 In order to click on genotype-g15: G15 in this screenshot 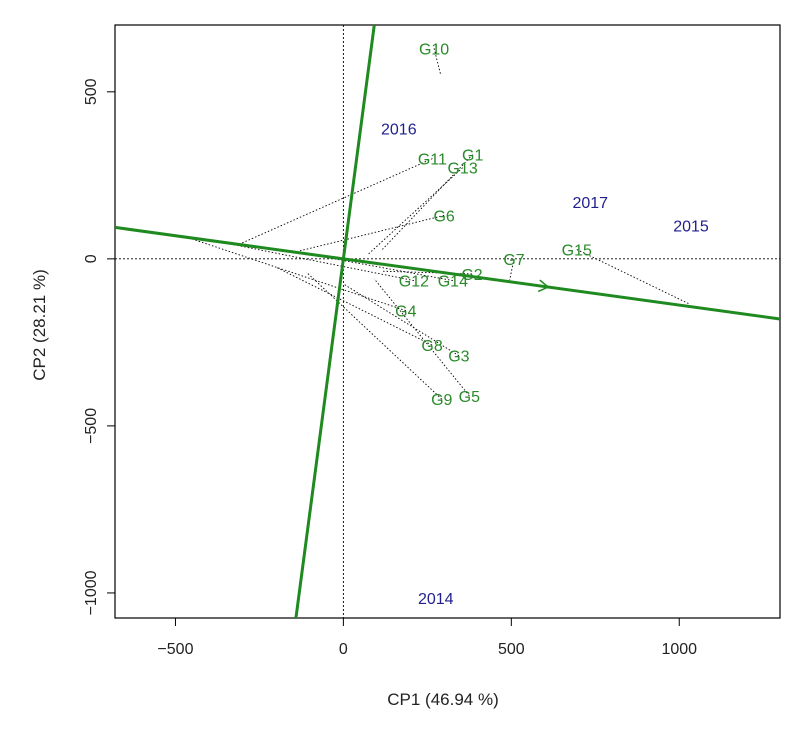, I will do `click(577, 251)`.